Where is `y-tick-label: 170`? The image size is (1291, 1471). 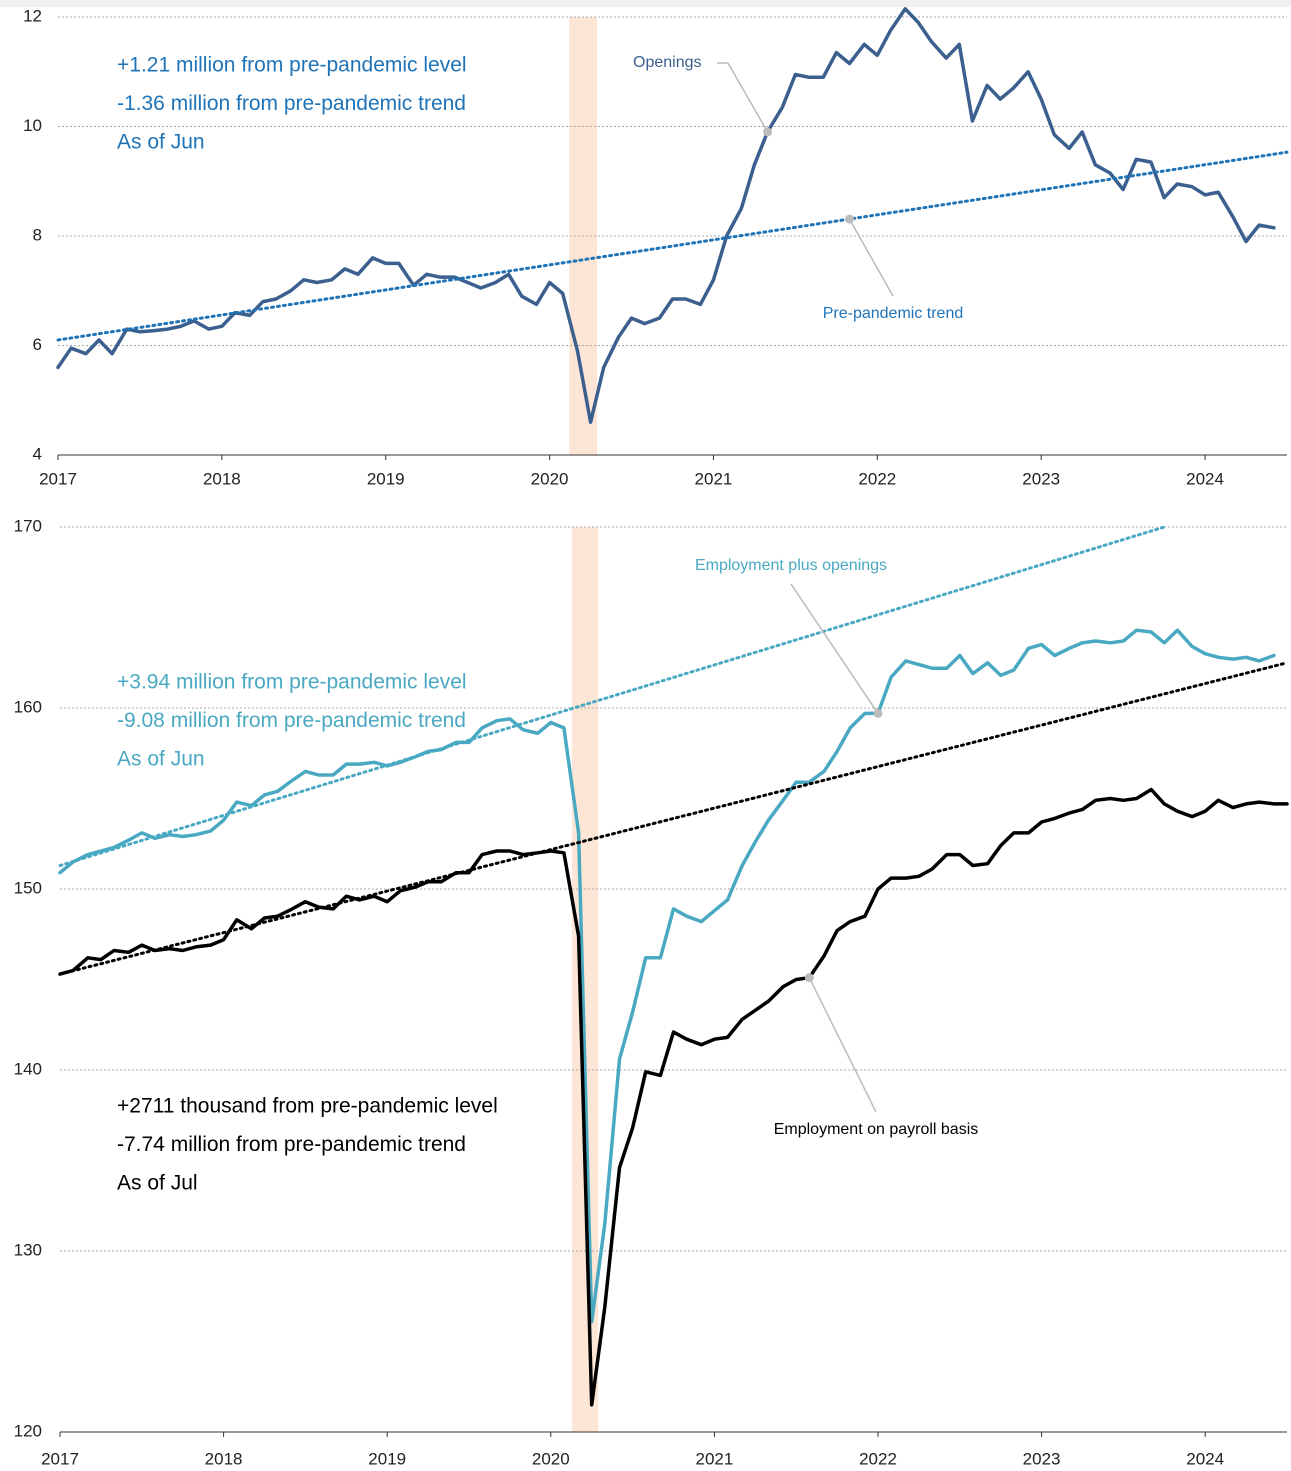
y-tick-label: 170 is located at coordinates (28, 525).